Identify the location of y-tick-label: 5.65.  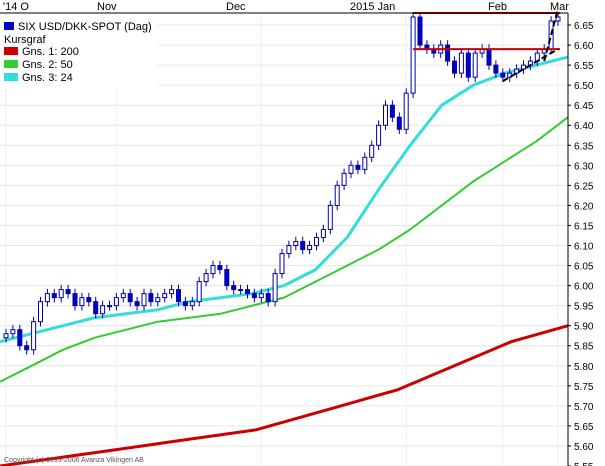
(584, 427).